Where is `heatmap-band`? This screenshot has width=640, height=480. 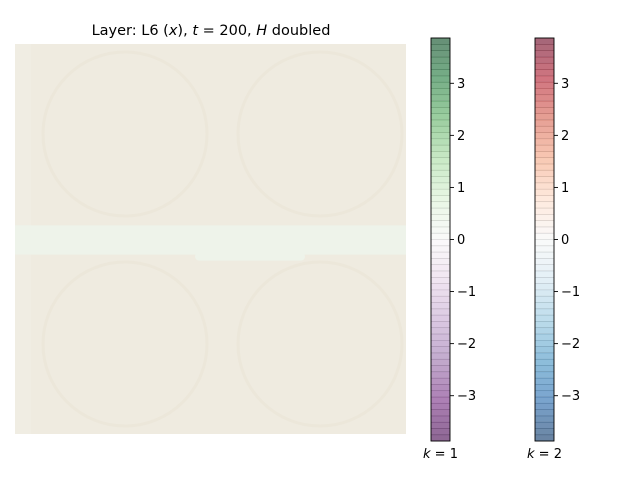
heatmap-band is located at coordinates (210, 240).